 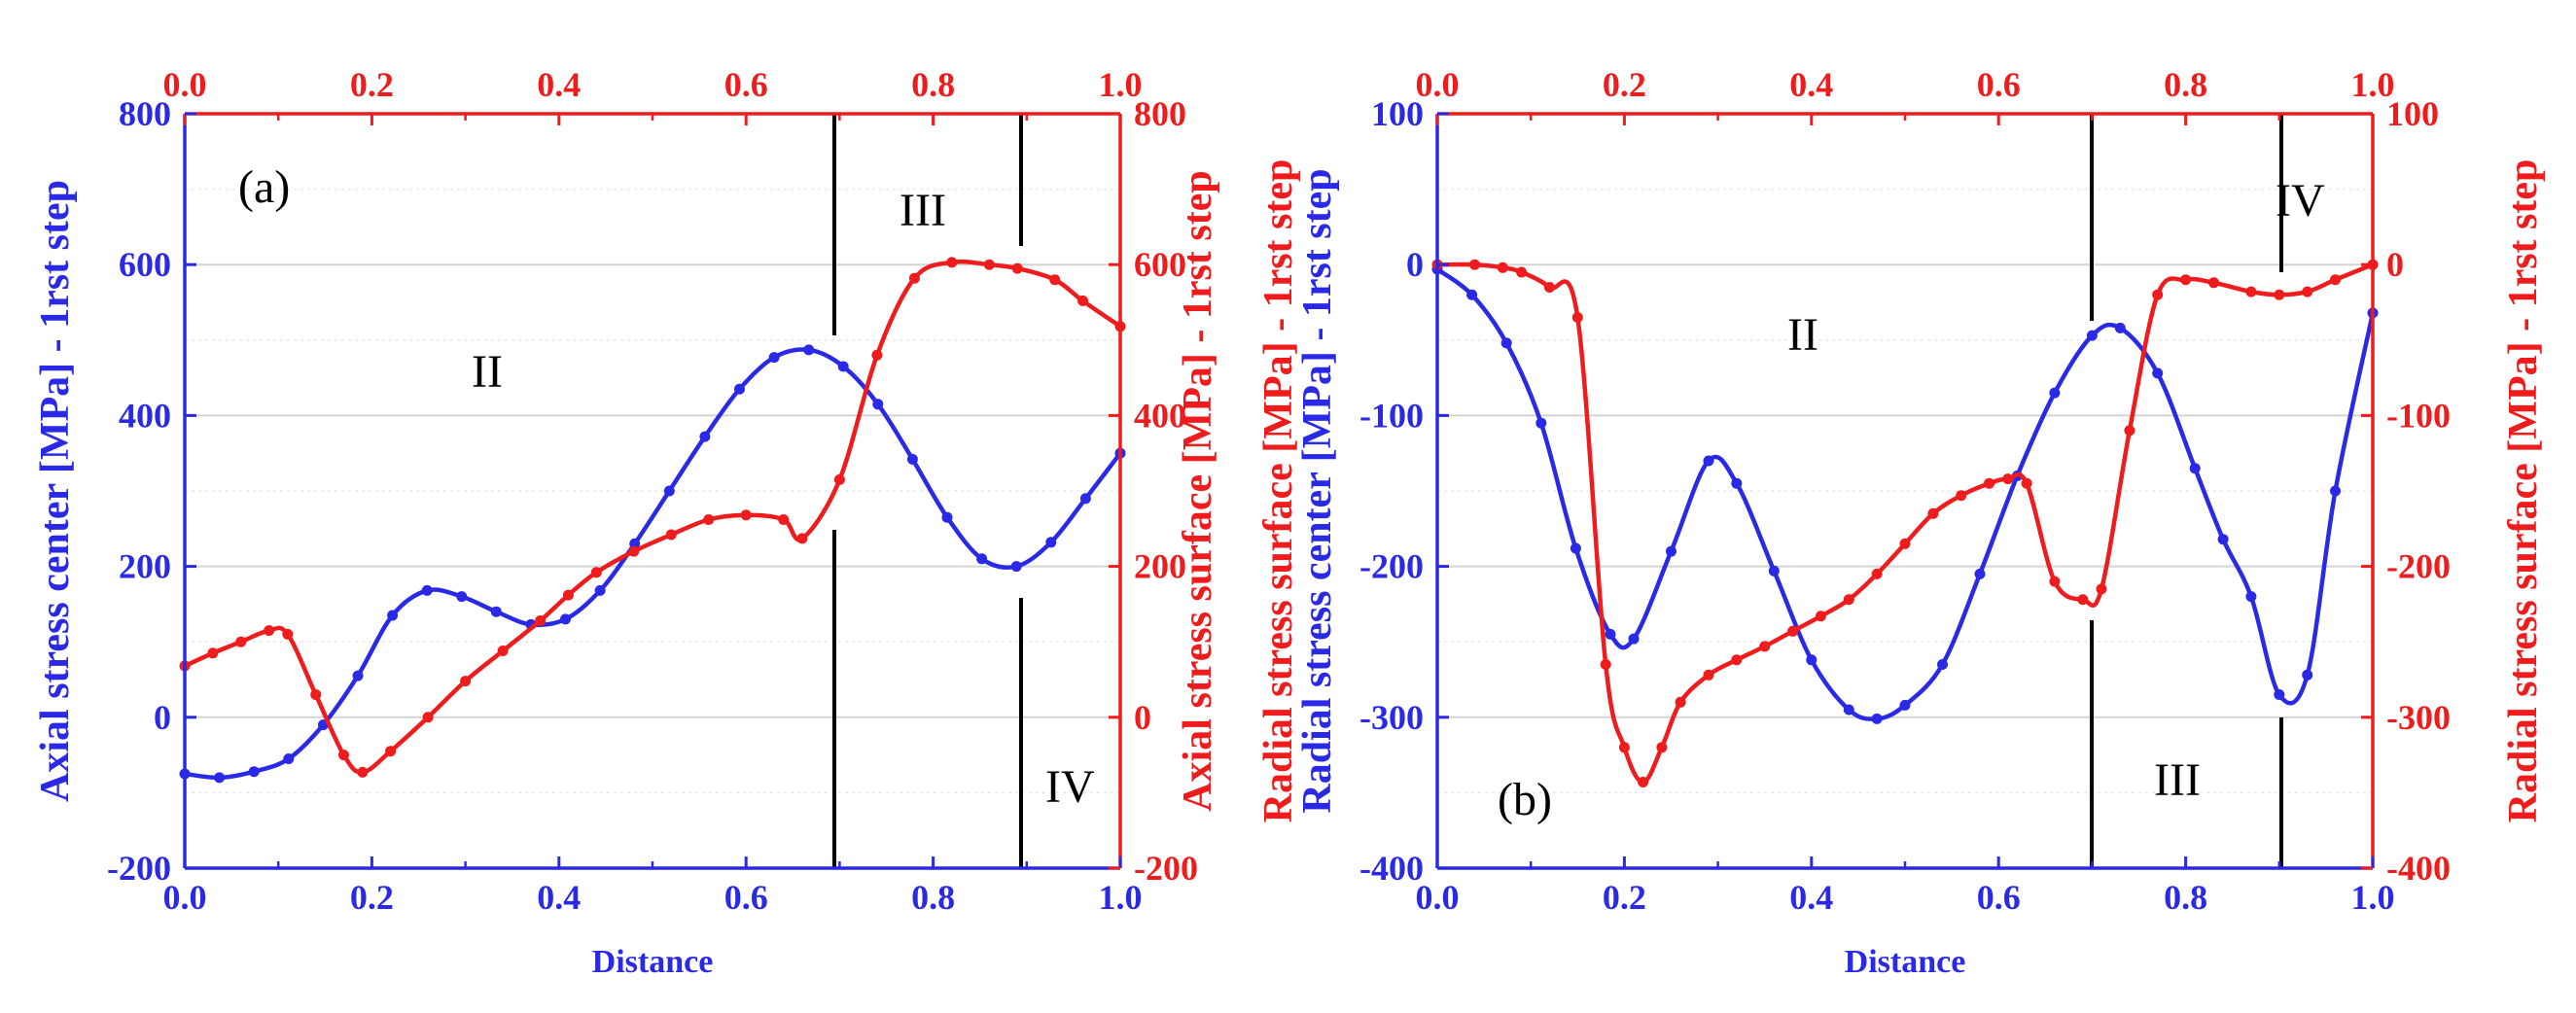 What do you see at coordinates (928, 491) in the screenshot?
I see `panel-a-region-lines` at bounding box center [928, 491].